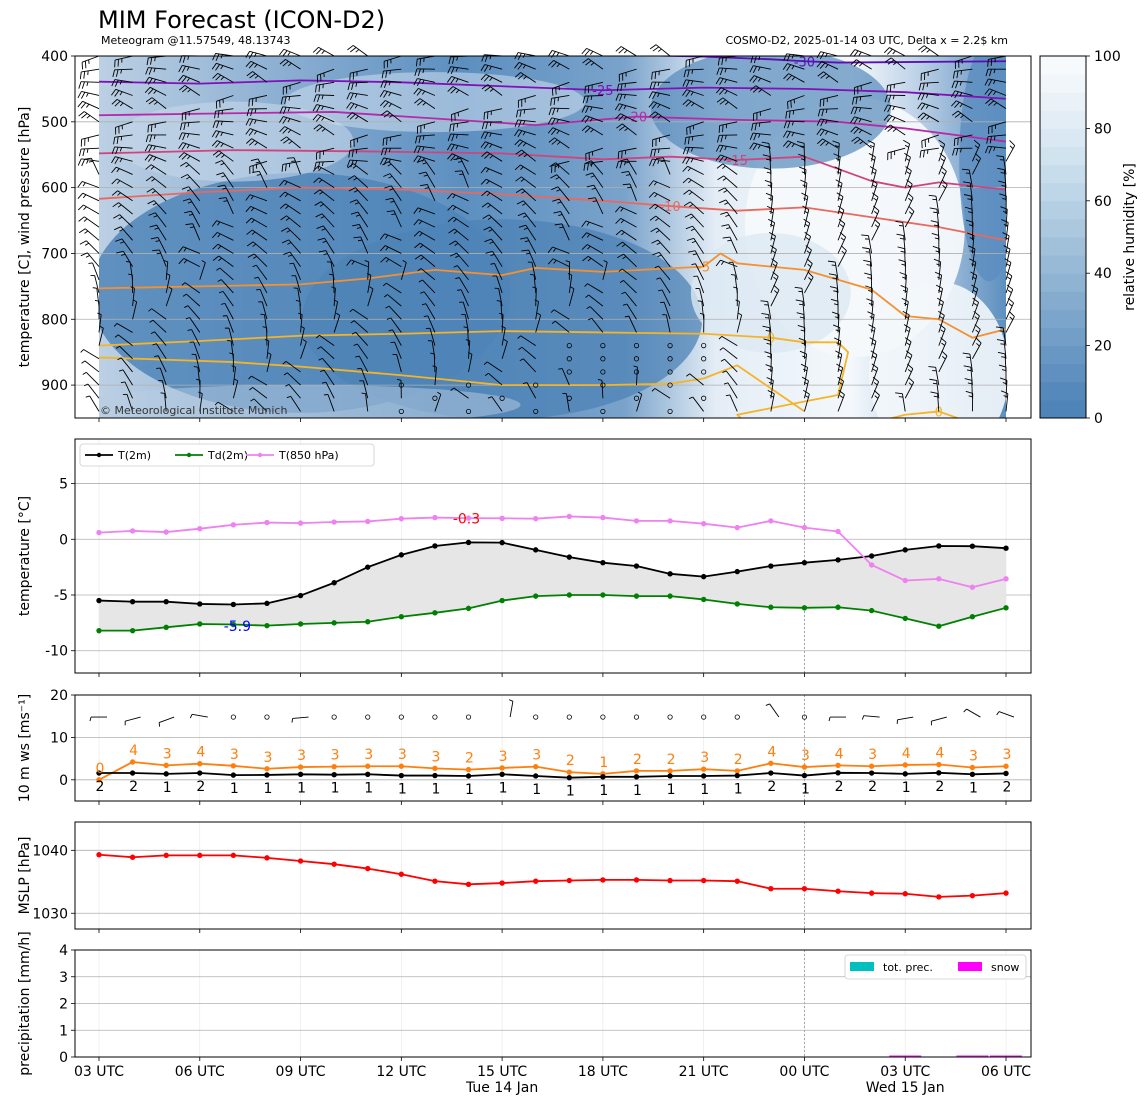 This screenshot has width=1148, height=1105. Describe the element at coordinates (401, 717) in the screenshot. I see `calm-wind-circle` at that location.